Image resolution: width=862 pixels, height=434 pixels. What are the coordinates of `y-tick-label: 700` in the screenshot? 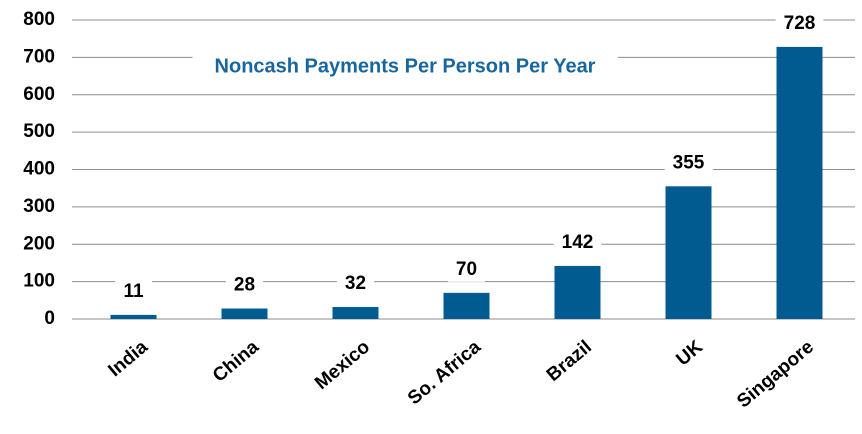 It's located at (39, 56).